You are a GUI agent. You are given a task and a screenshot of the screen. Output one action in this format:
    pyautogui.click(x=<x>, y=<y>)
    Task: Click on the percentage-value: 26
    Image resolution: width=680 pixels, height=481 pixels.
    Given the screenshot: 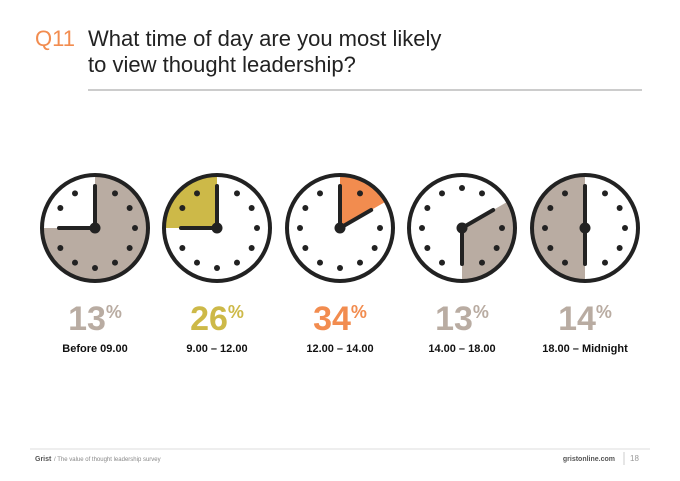 What is the action you would take?
    pyautogui.click(x=209, y=319)
    